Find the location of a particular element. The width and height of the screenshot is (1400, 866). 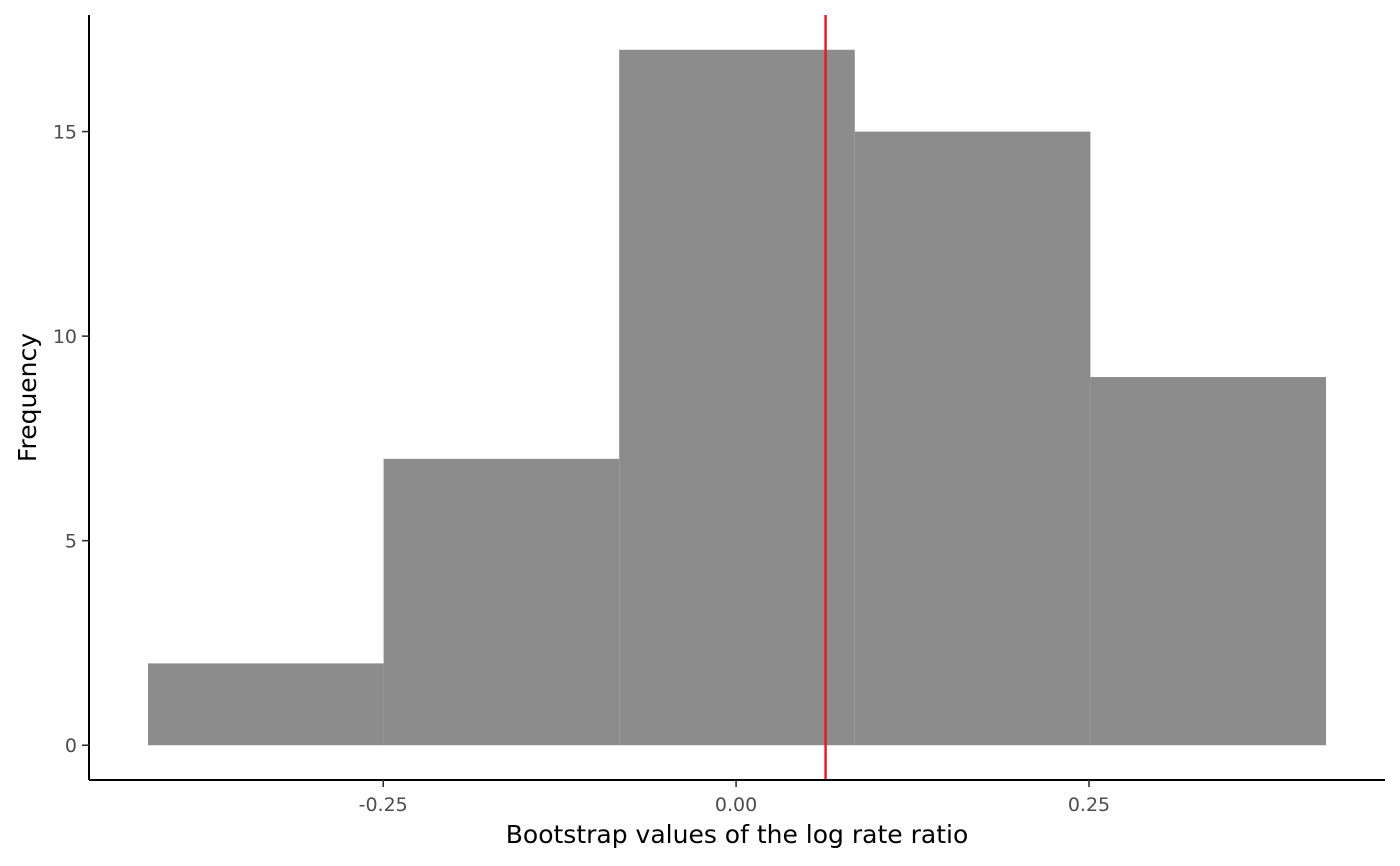

y-tick-label: 10 is located at coordinates (65, 337).